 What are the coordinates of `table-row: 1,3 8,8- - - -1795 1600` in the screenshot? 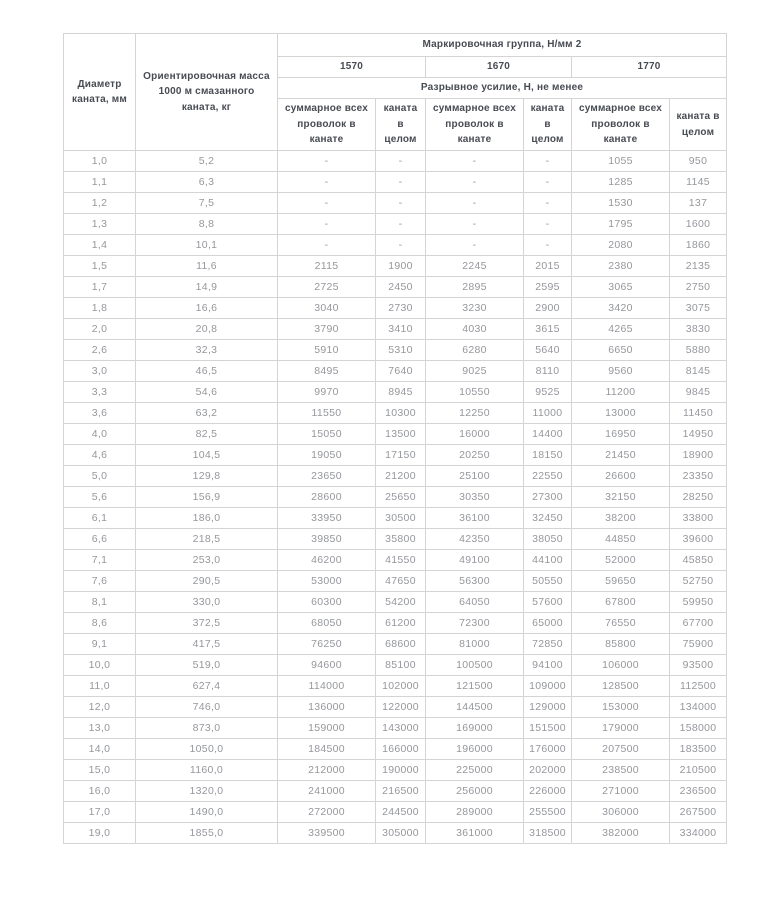 It's located at (395, 224).